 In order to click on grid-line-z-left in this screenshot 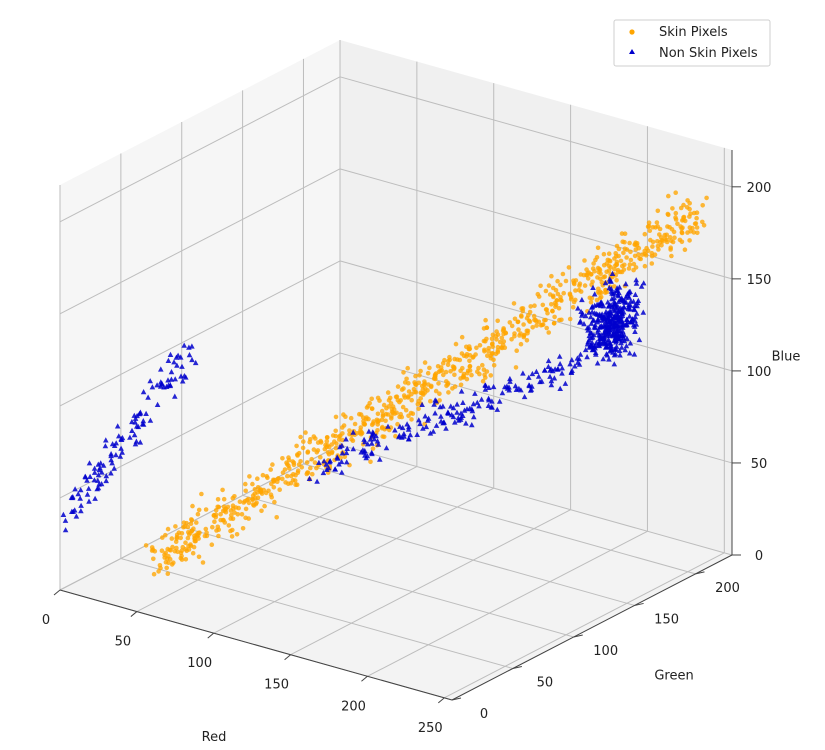, I will do `click(200, 517)`.